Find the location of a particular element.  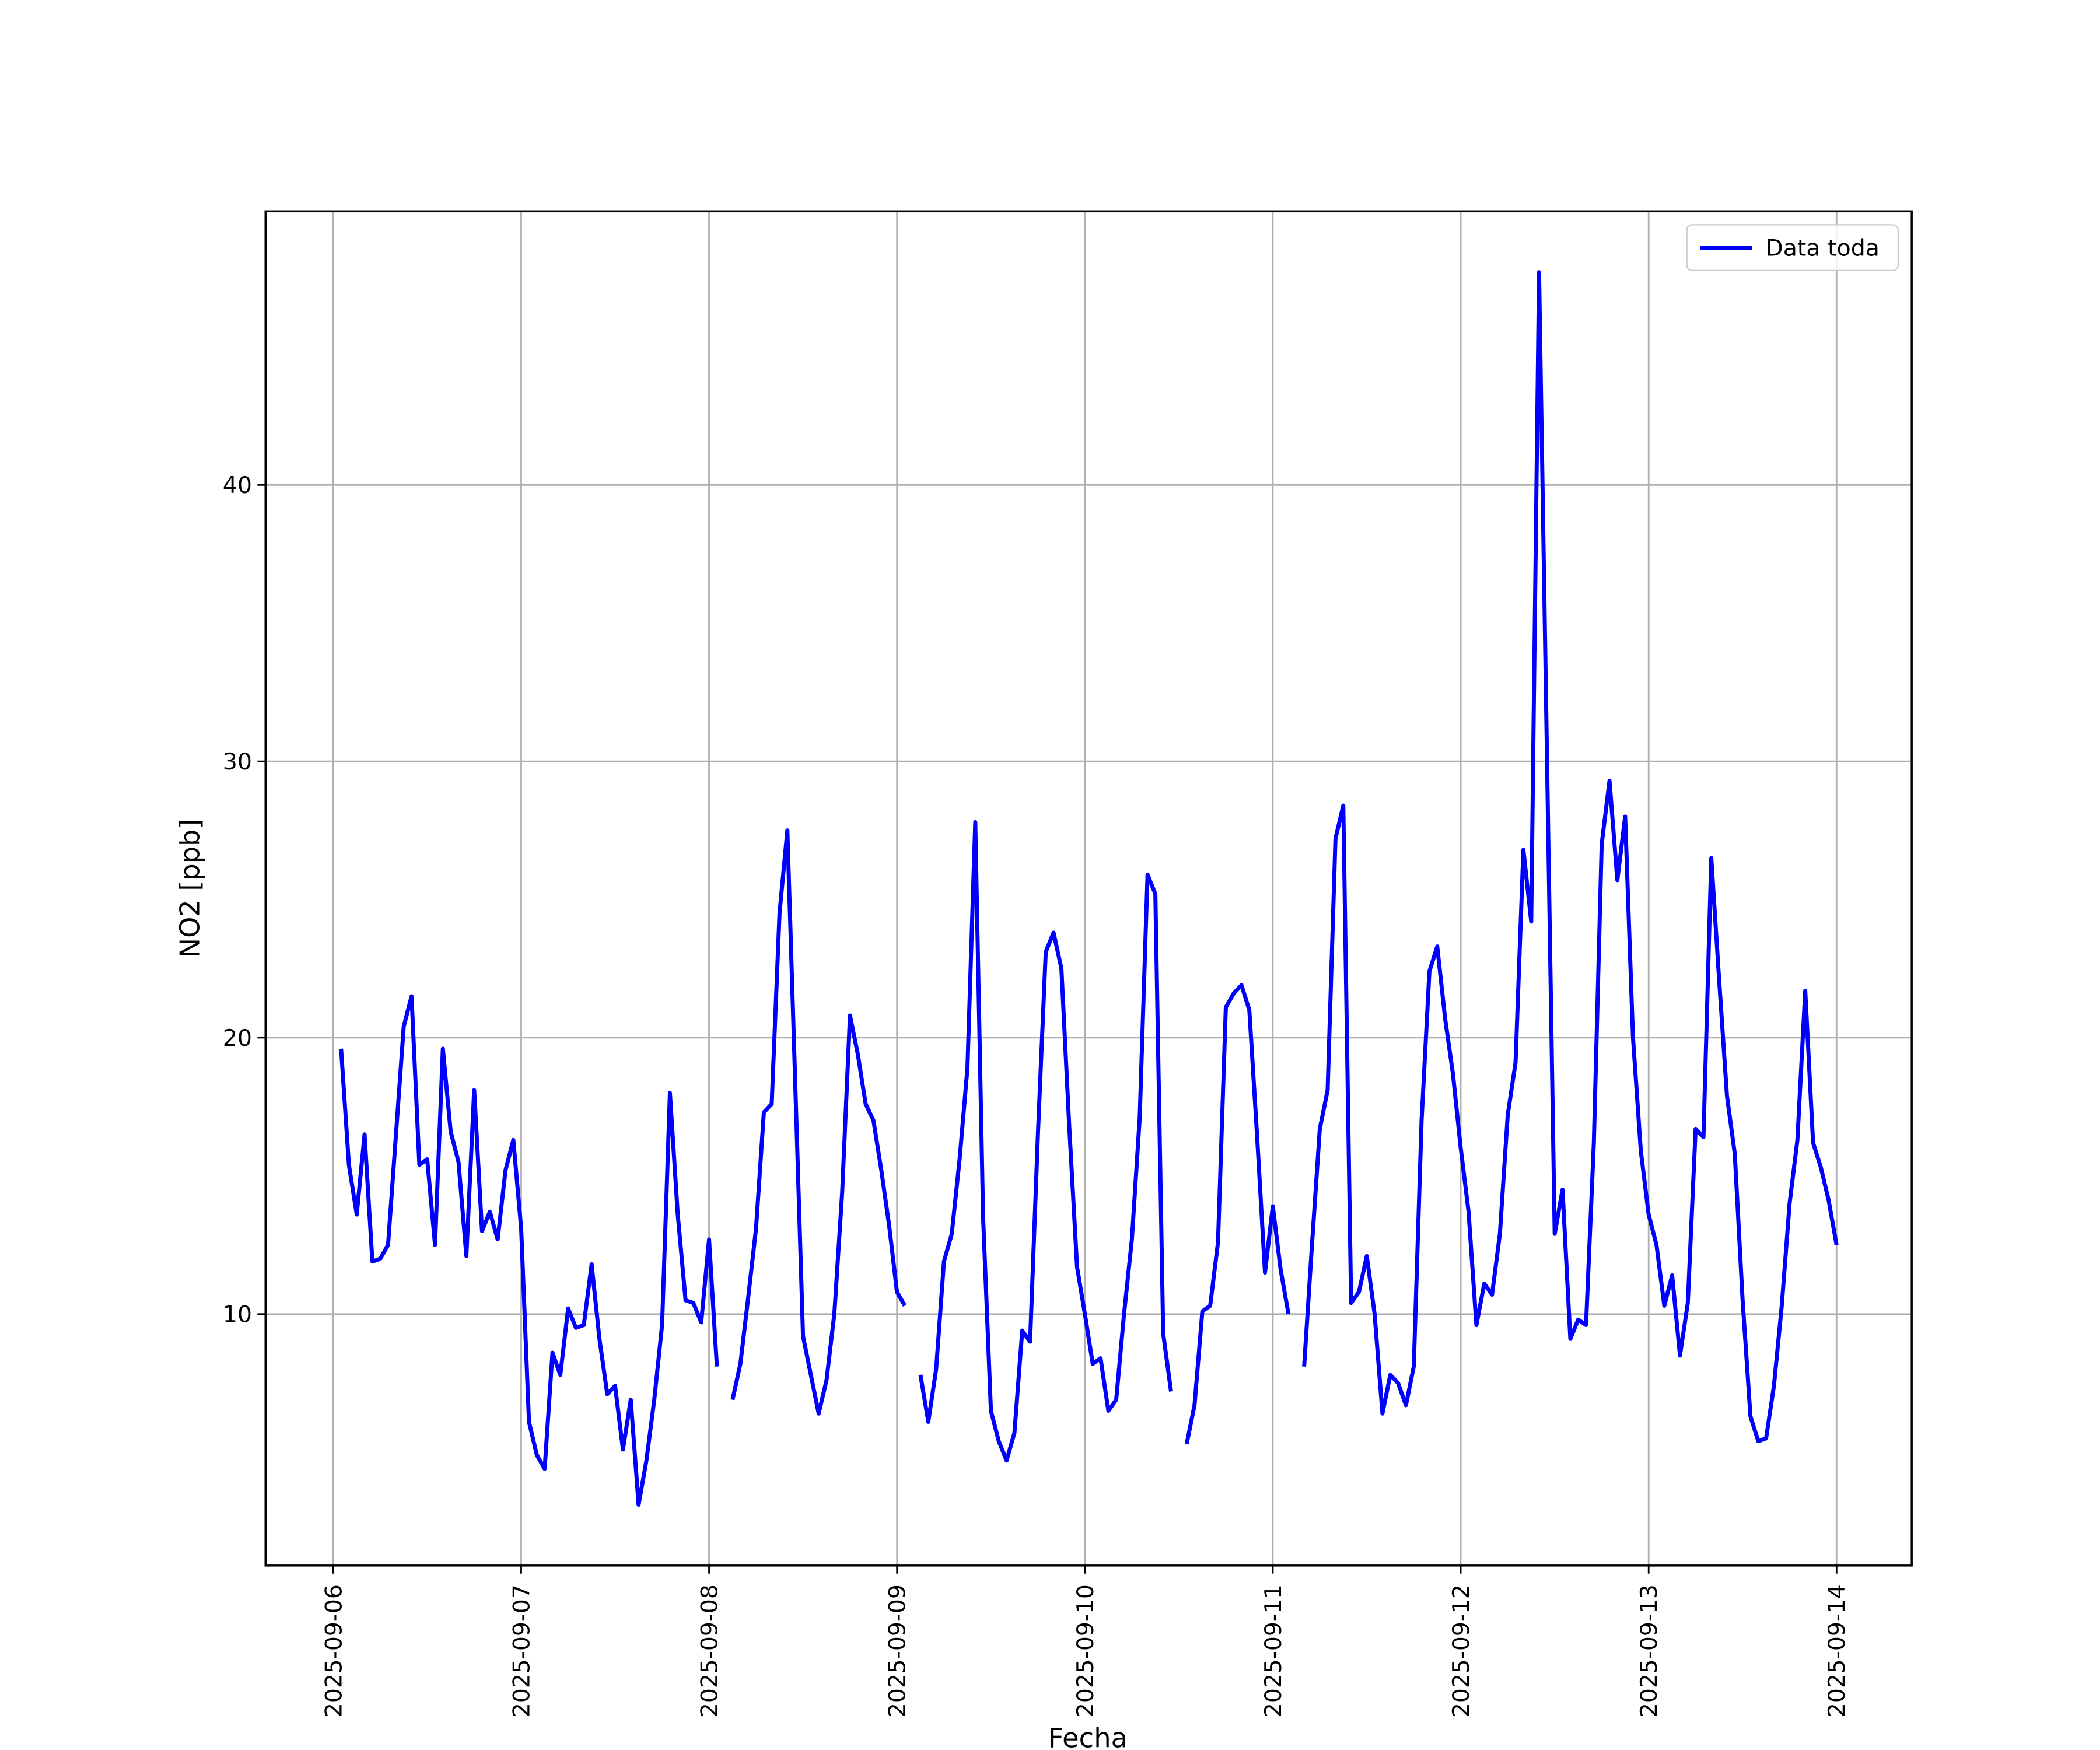

y-tick-label: 10 is located at coordinates (237, 1314).